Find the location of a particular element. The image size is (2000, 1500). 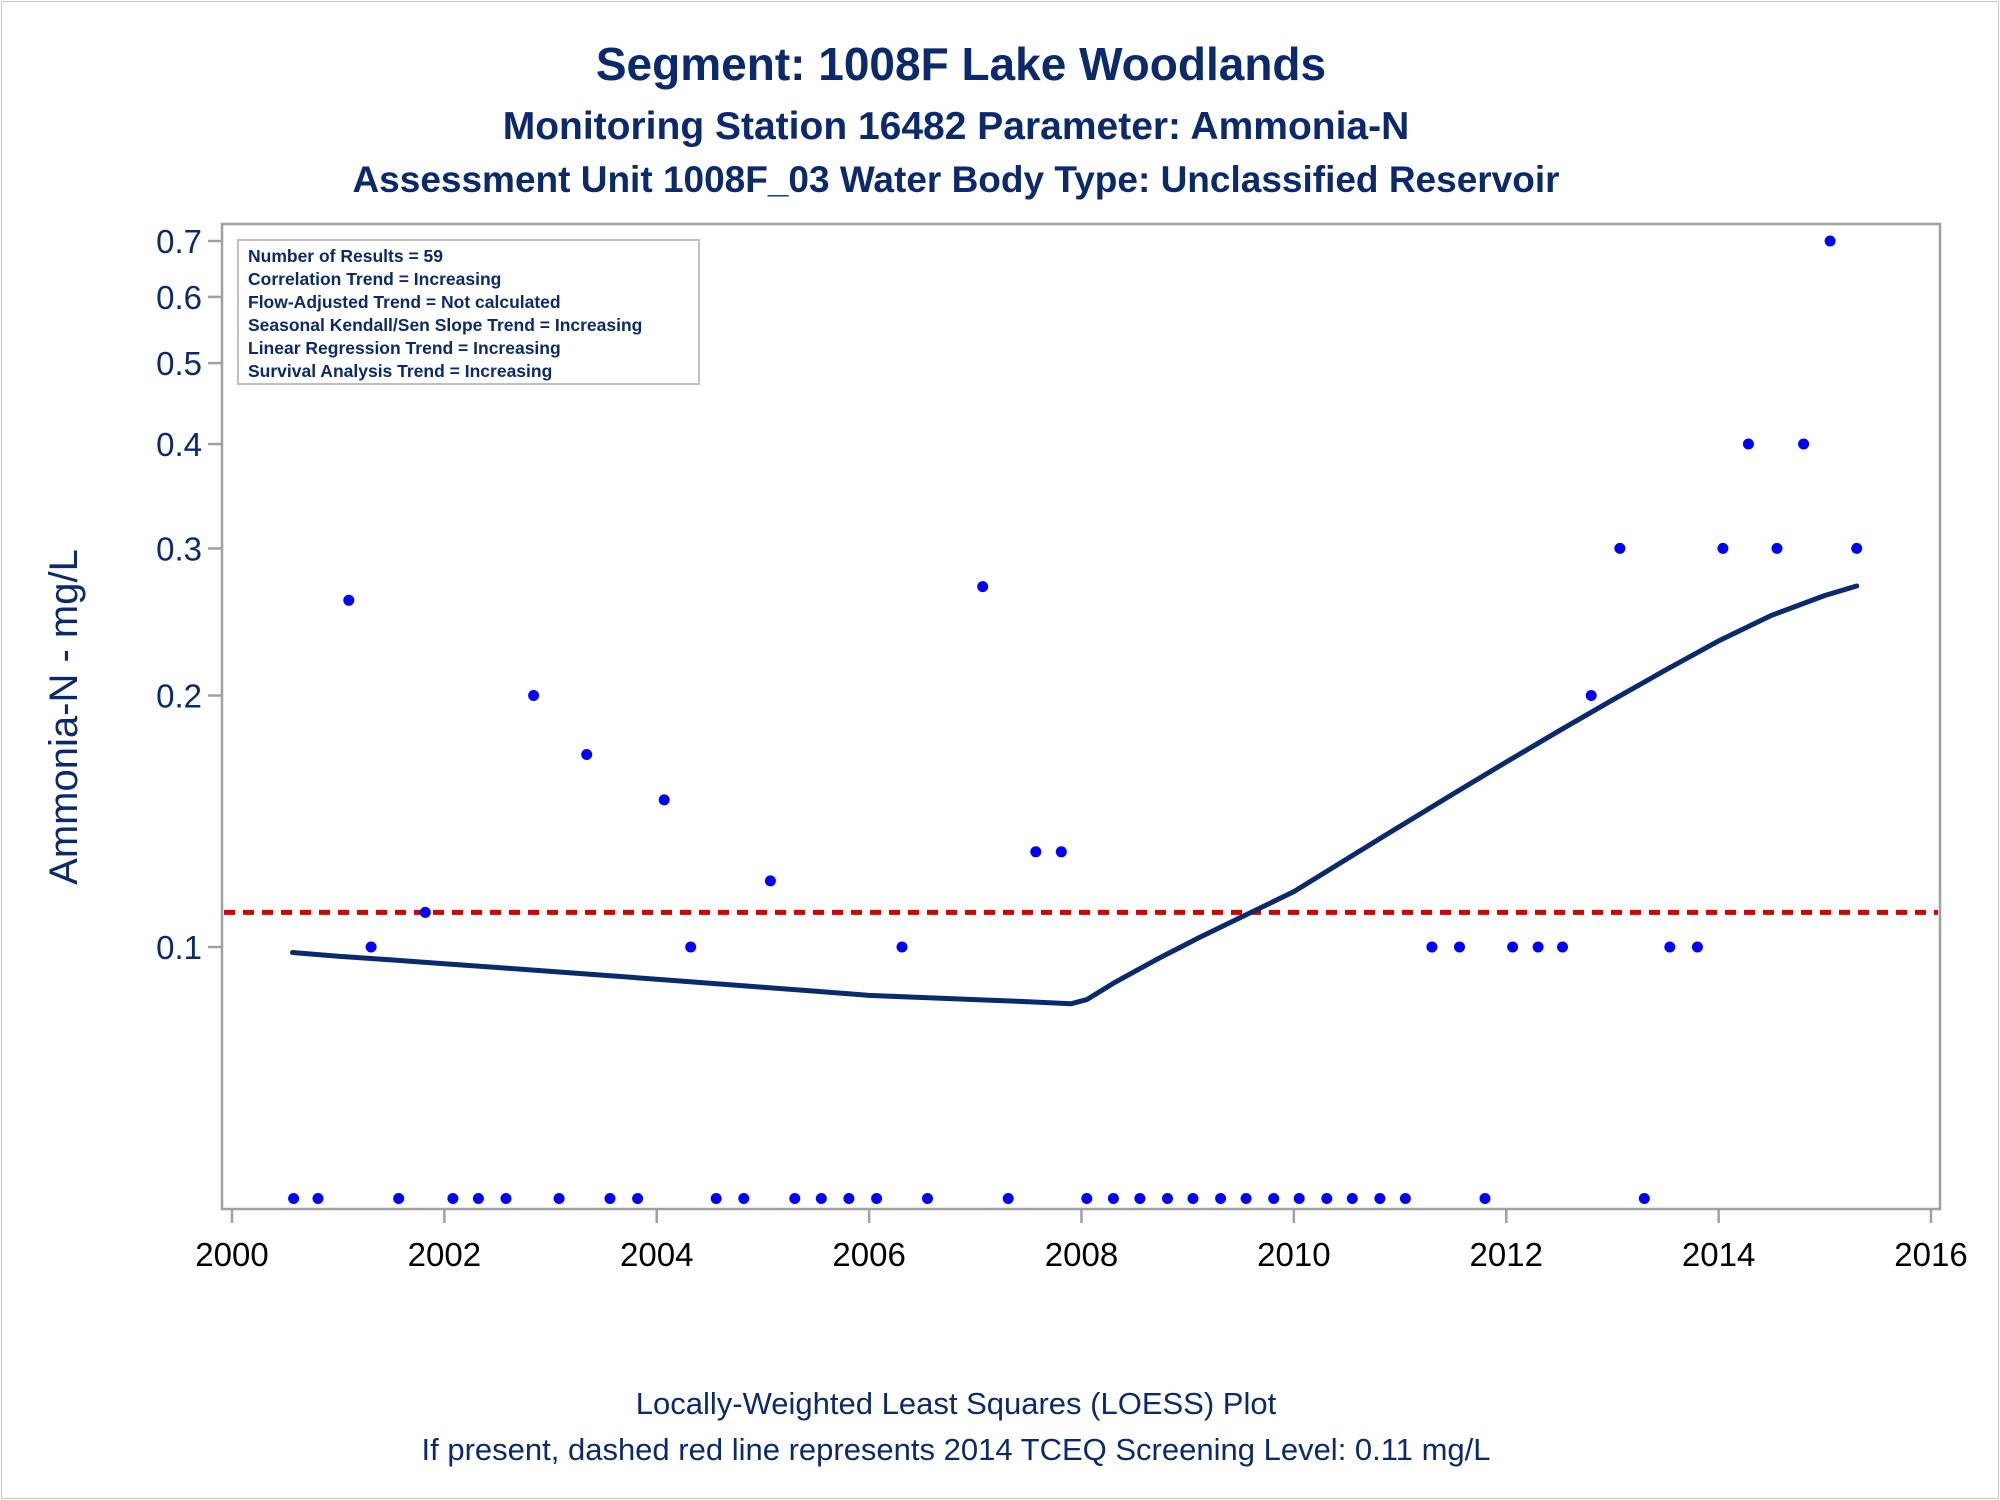

y-tick-label: 0.4 is located at coordinates (179, 444).